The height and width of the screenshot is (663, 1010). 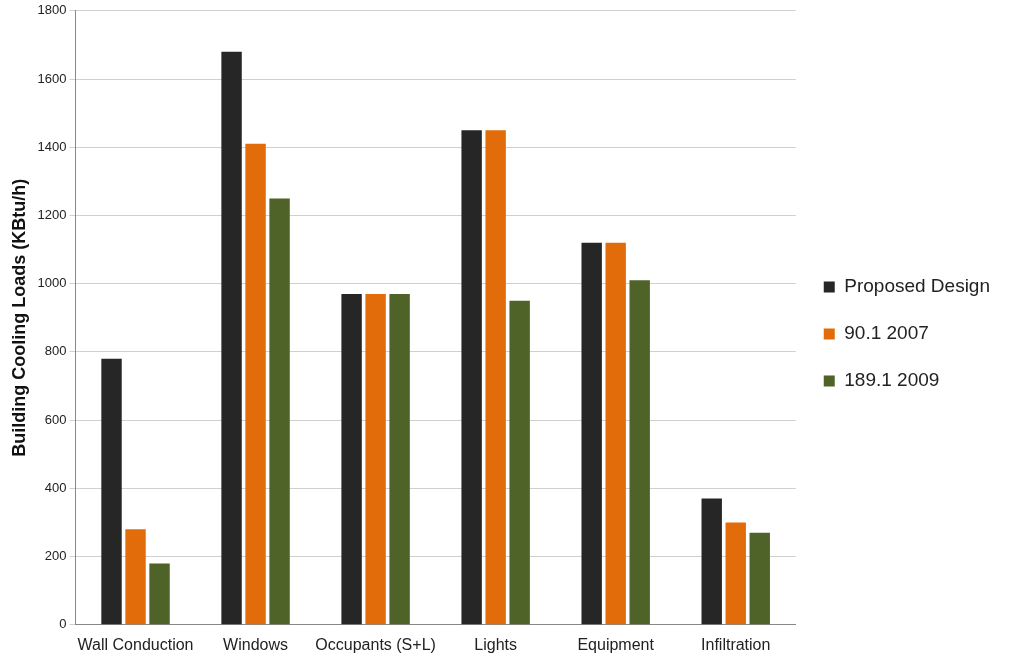 I want to click on x-tick-label: Wall Conduction, so click(x=135, y=644).